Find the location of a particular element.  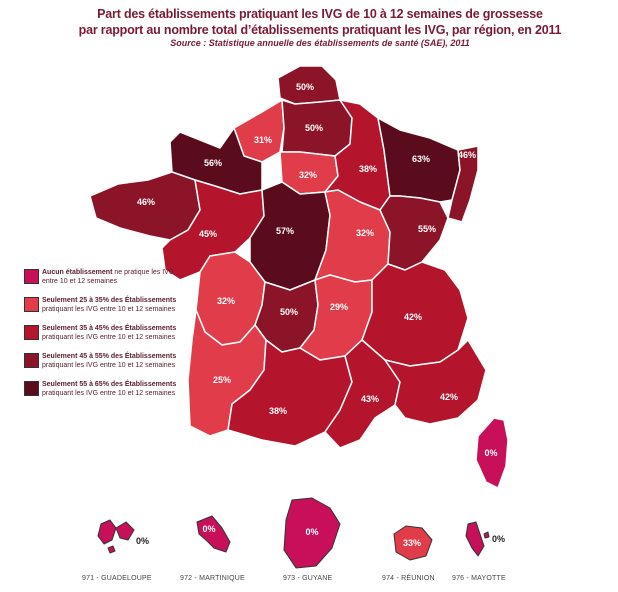

dom-reunion-shape is located at coordinates (413, 543).